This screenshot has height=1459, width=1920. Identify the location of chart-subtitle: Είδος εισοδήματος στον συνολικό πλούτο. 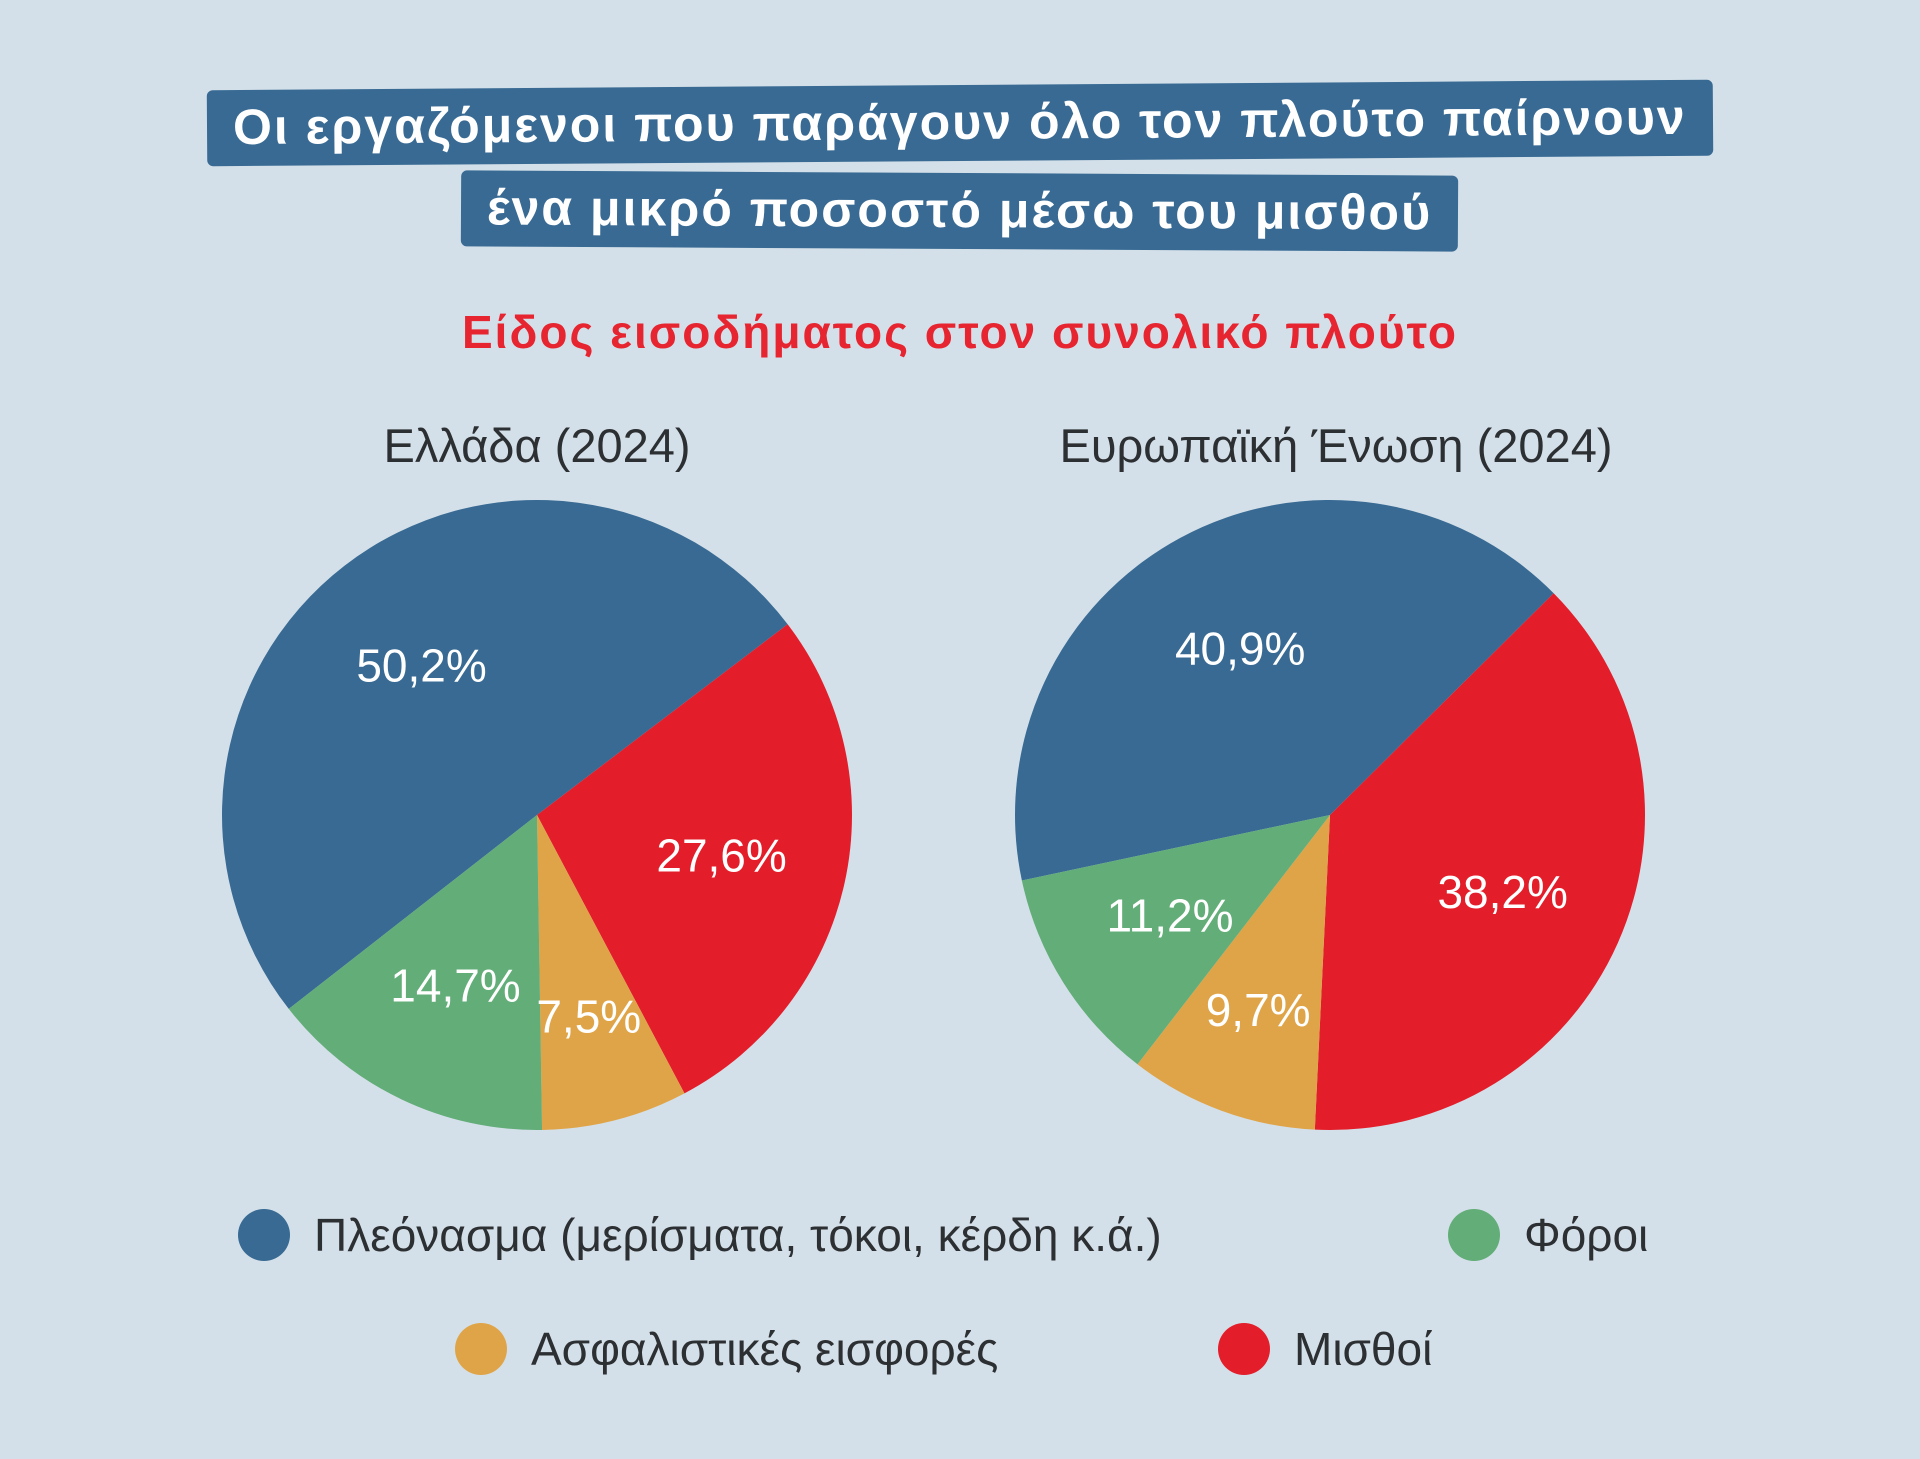
(960, 332).